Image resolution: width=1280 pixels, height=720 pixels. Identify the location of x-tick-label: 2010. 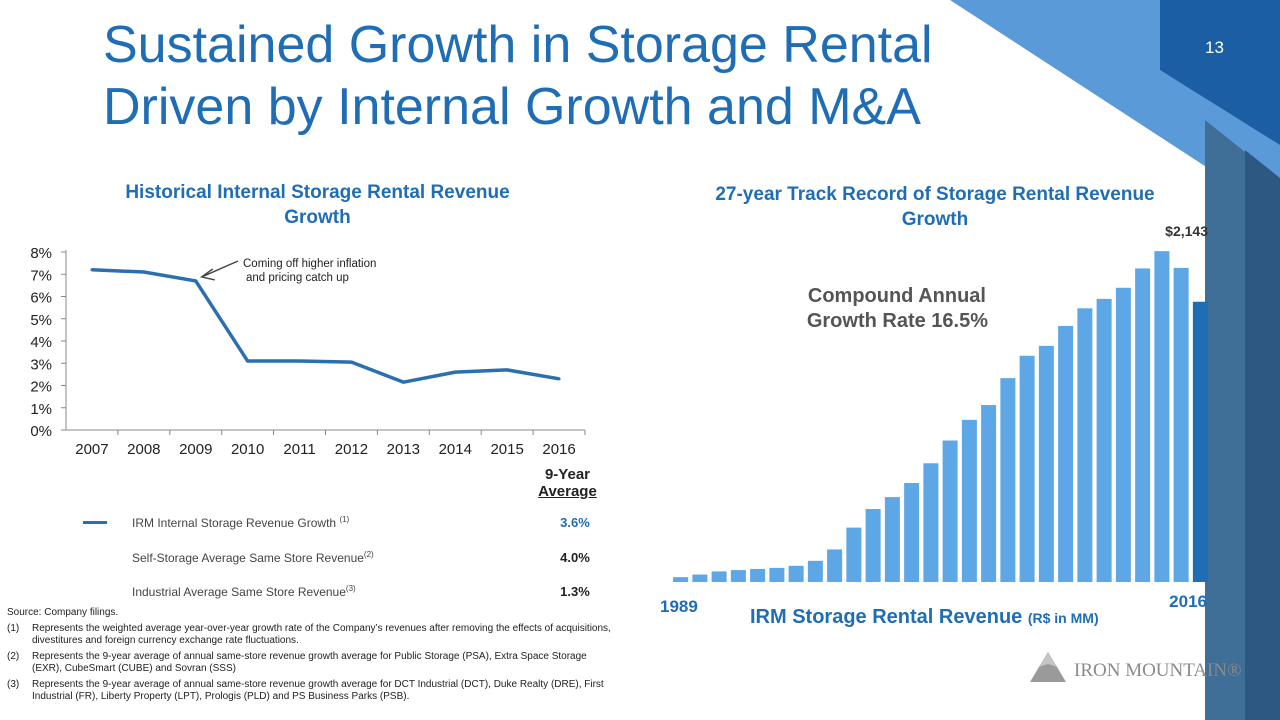
(247, 449).